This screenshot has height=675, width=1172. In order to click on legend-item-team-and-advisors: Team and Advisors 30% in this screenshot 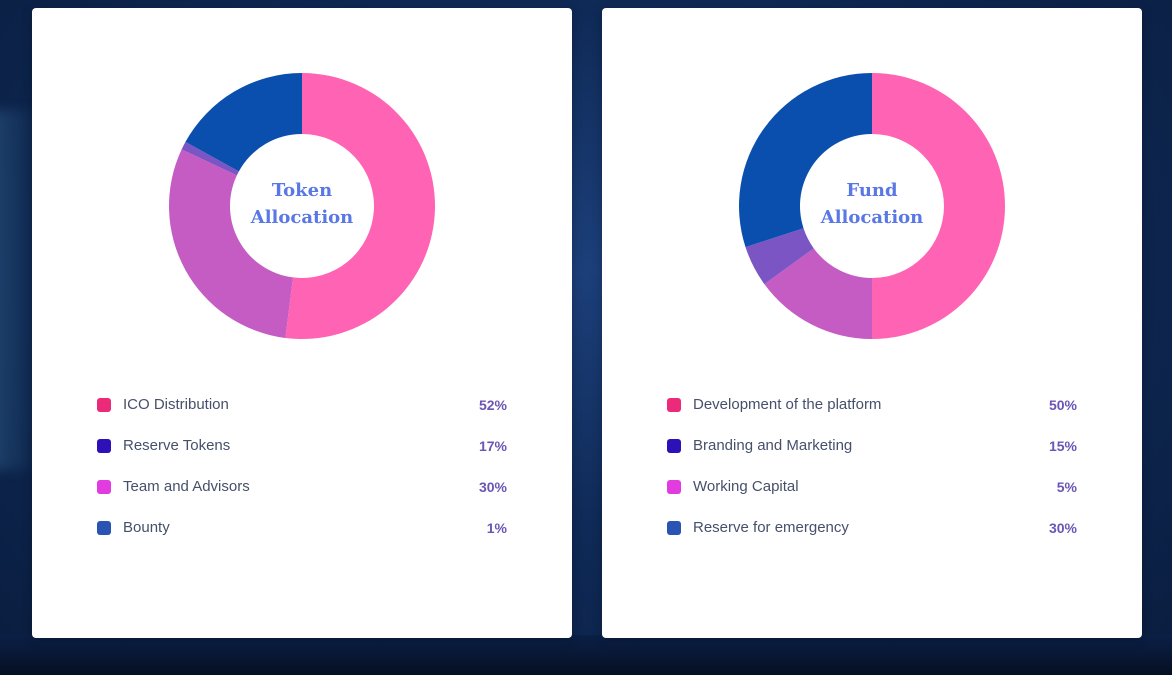, I will do `click(302, 486)`.